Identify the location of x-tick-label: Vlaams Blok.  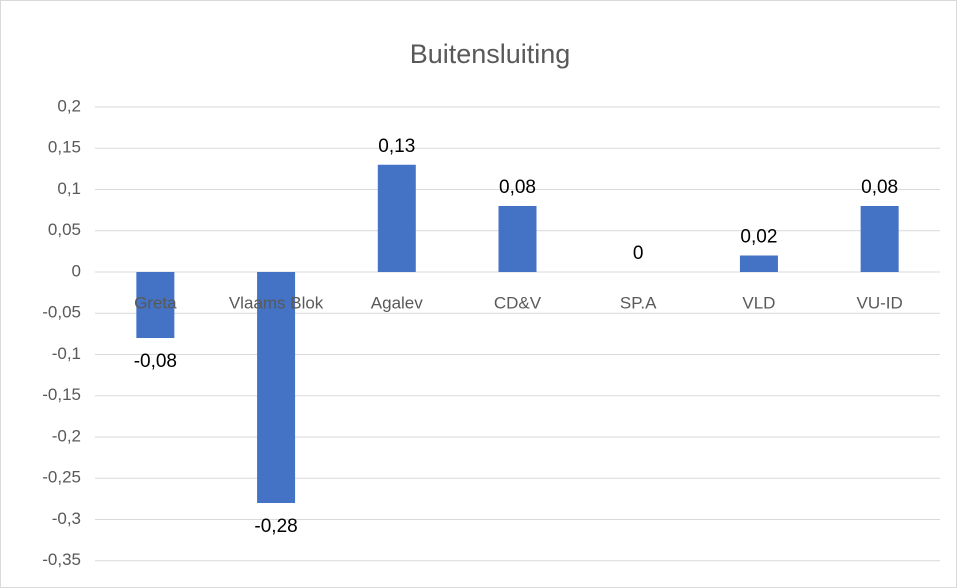
(276, 302).